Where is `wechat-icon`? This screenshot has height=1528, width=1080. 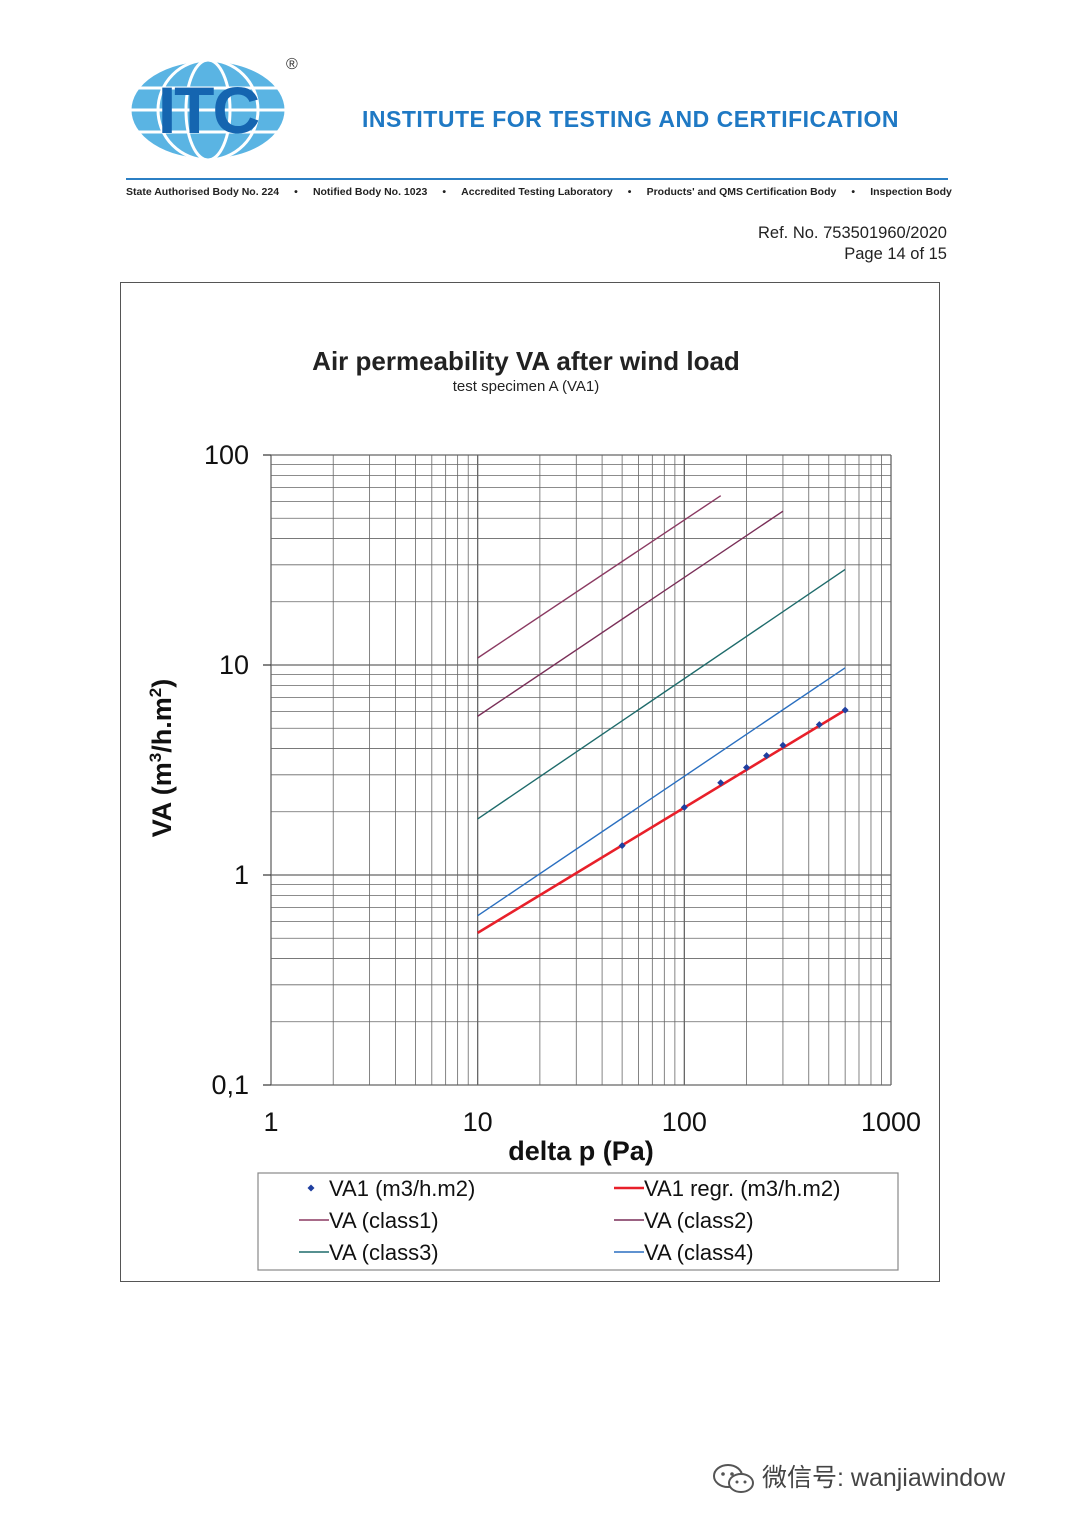
wechat-icon is located at coordinates (733, 1479).